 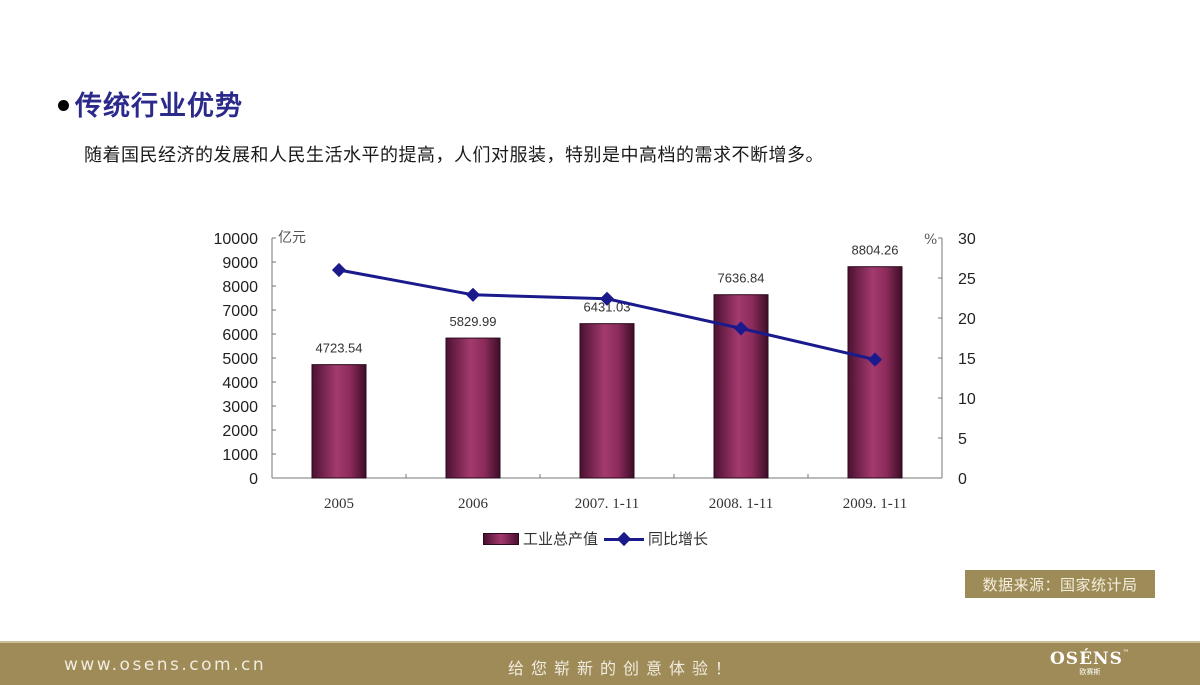 I want to click on svg-text: 7636.84, so click(x=741, y=278).